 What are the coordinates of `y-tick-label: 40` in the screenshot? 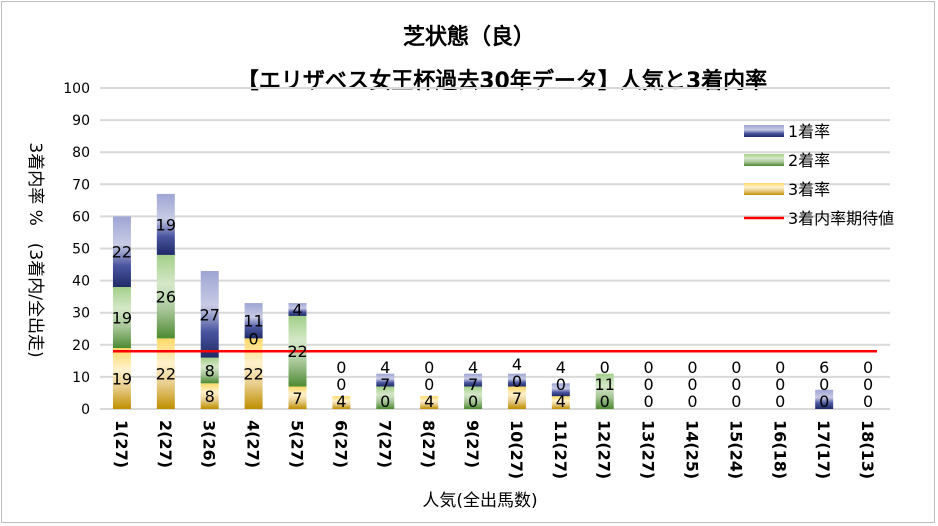 It's located at (81, 282).